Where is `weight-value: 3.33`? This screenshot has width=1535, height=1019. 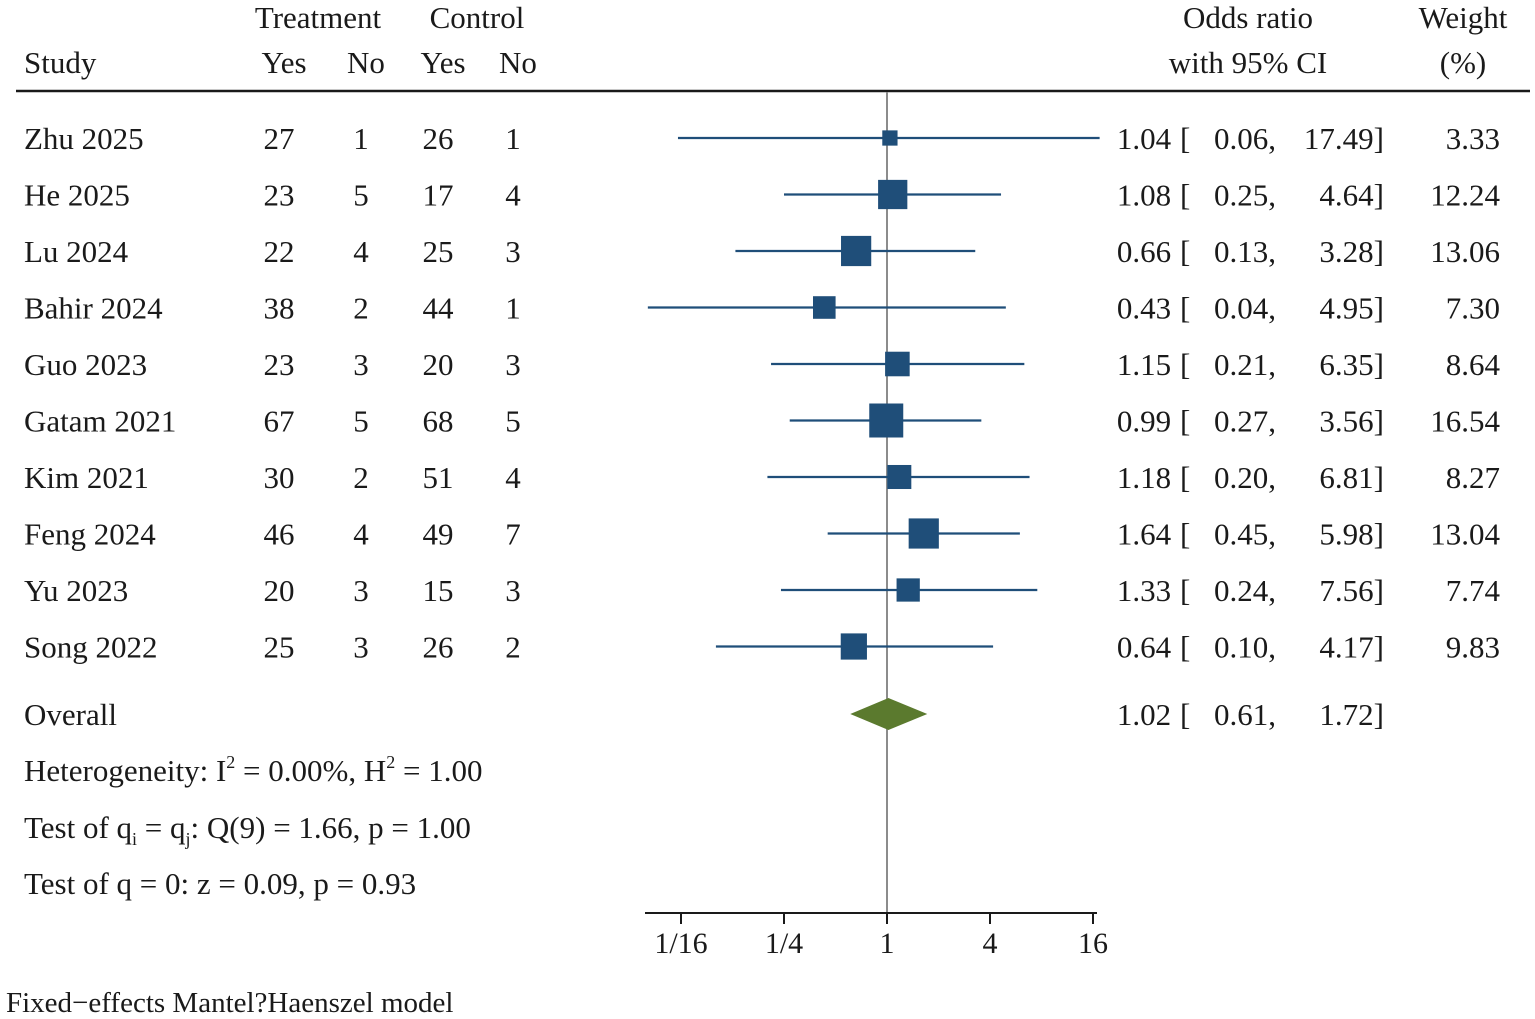
weight-value: 3.33 is located at coordinates (1473, 138).